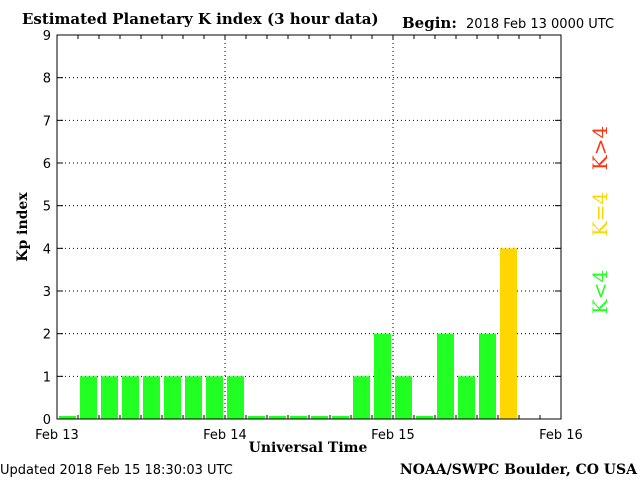  What do you see at coordinates (600, 292) in the screenshot?
I see `legend-low: K<4` at bounding box center [600, 292].